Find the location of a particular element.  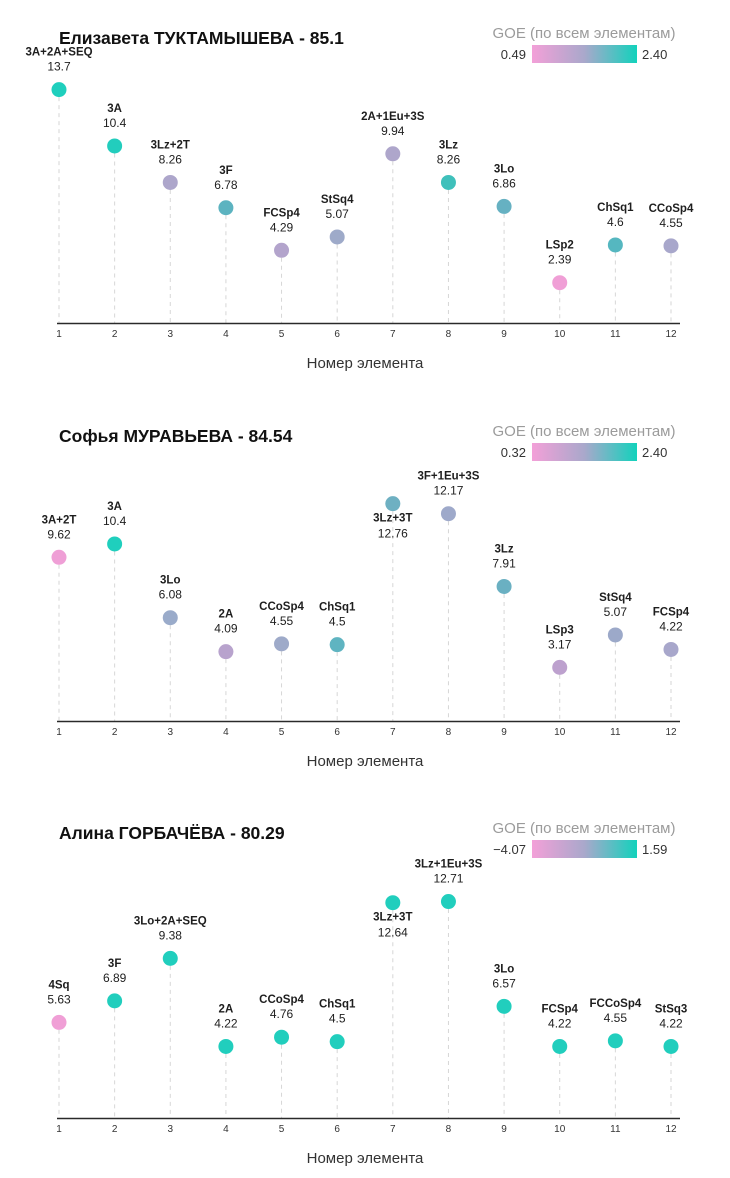

element-label: 3A is located at coordinates (114, 109).